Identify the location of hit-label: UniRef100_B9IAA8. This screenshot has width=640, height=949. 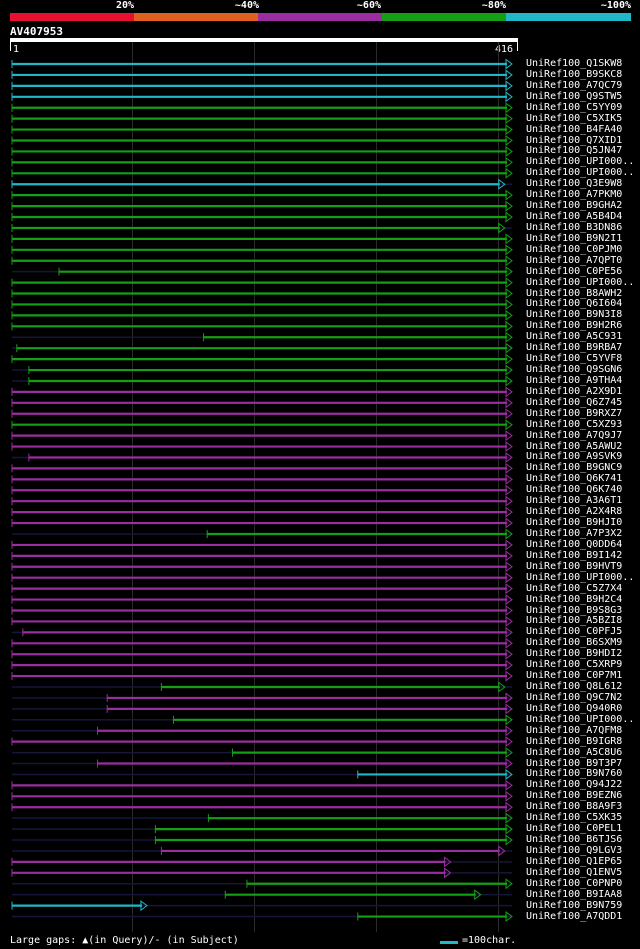
(574, 894).